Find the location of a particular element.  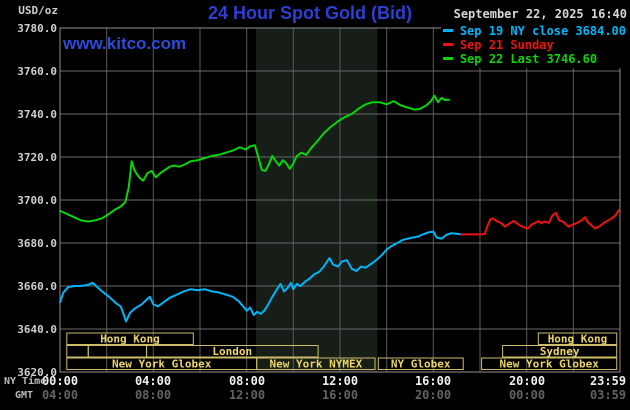

session-label: NY Globex is located at coordinates (421, 364).